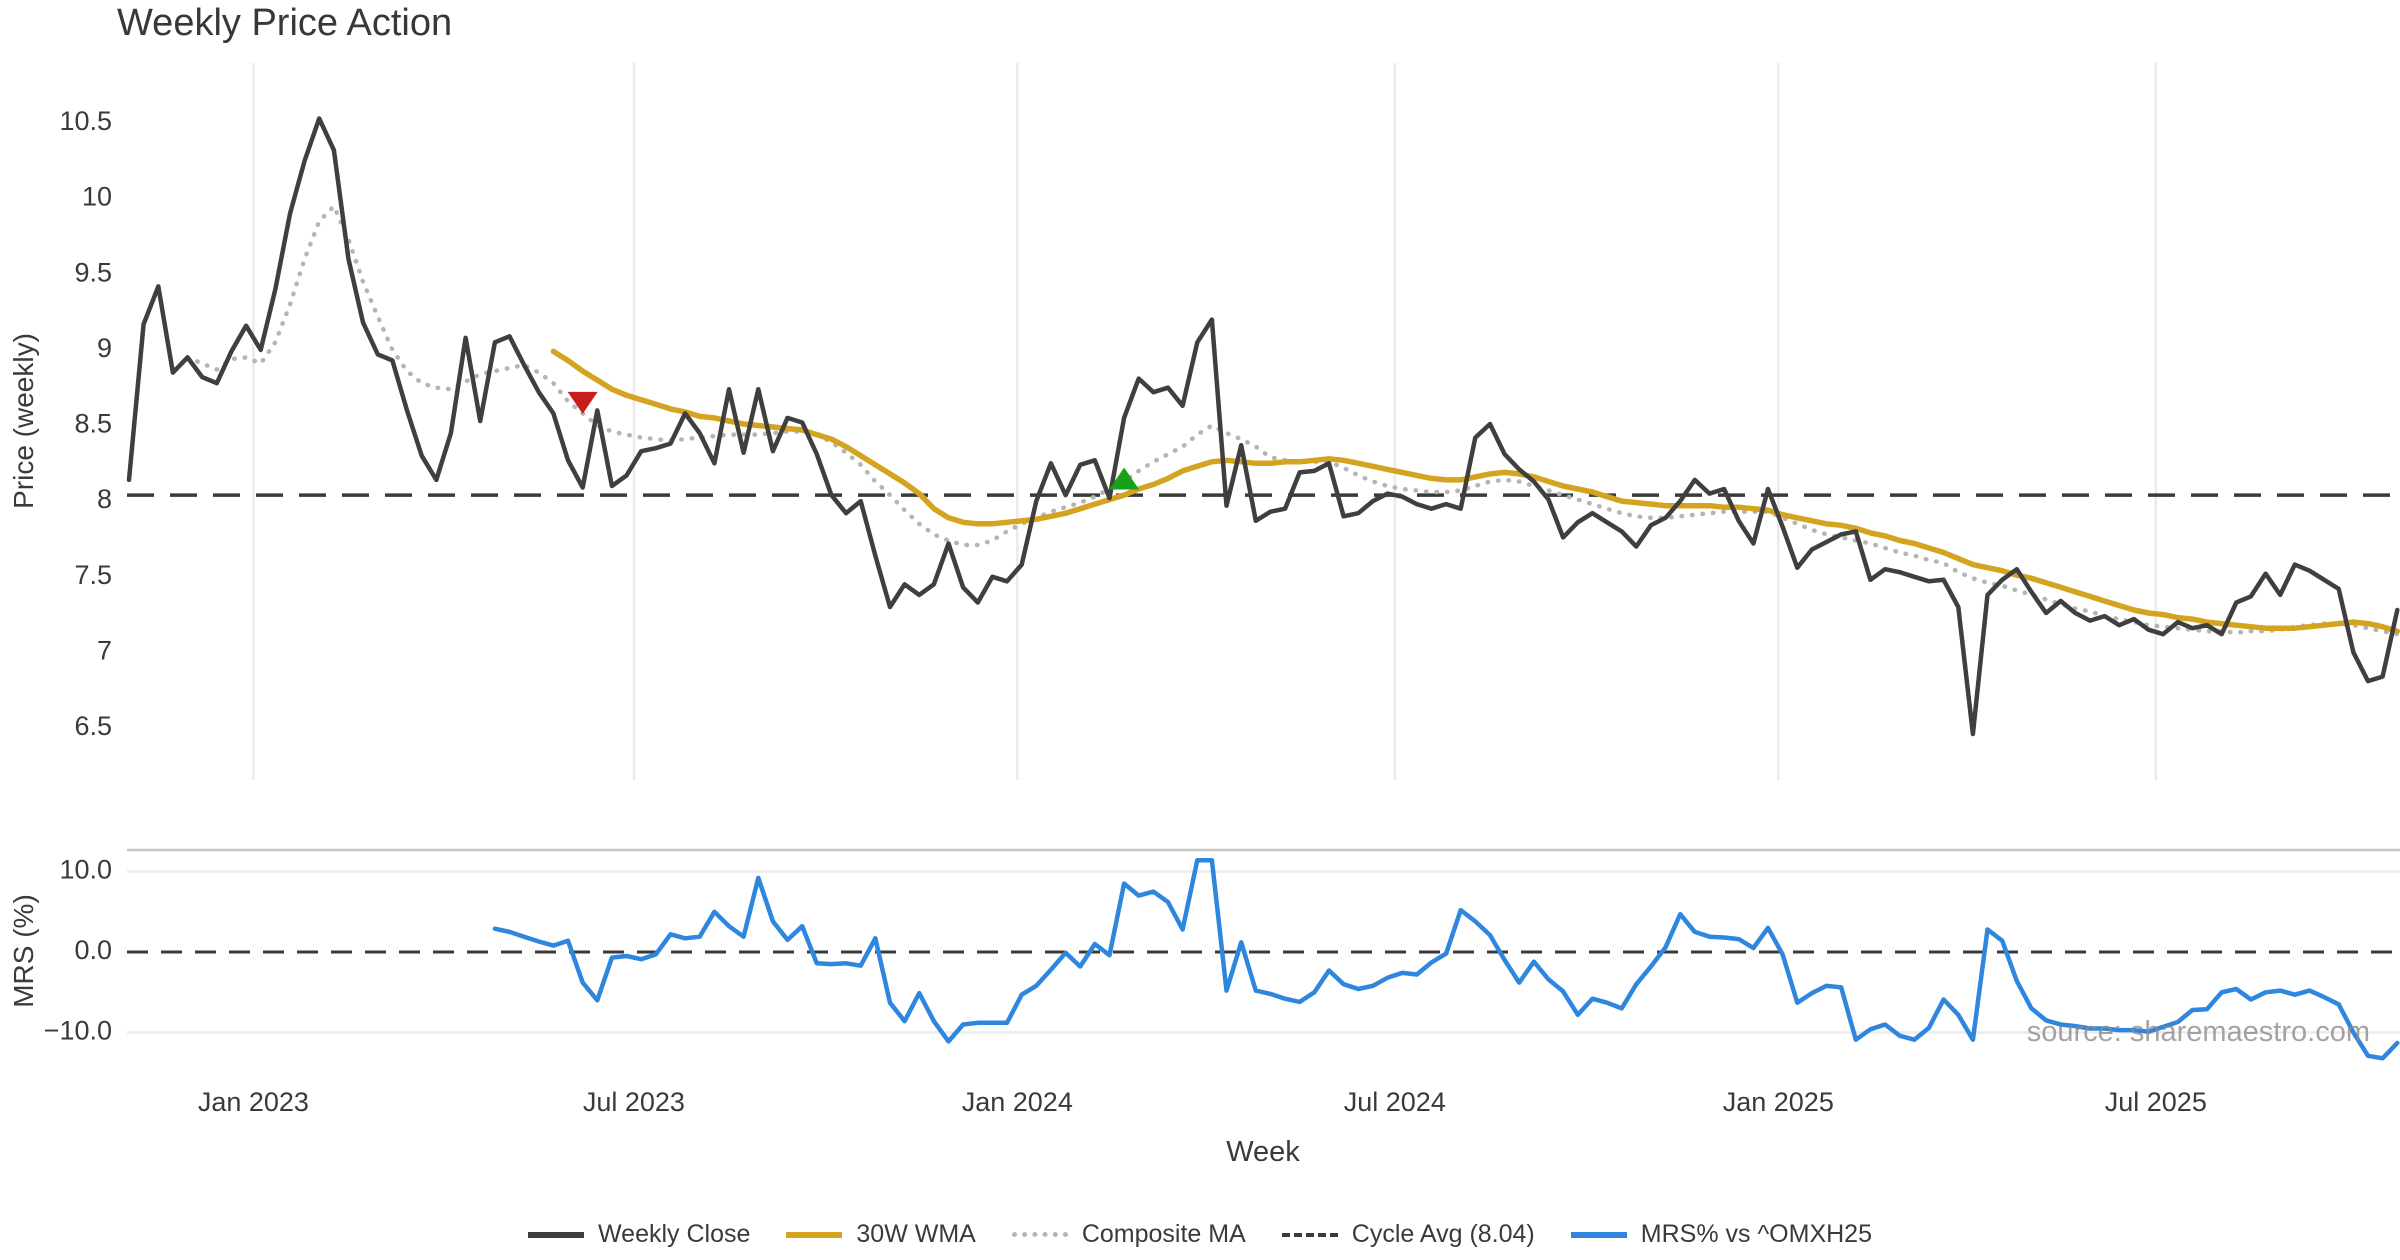 The image size is (2400, 1260). What do you see at coordinates (93, 950) in the screenshot?
I see `mrs-tick-label: 0.0` at bounding box center [93, 950].